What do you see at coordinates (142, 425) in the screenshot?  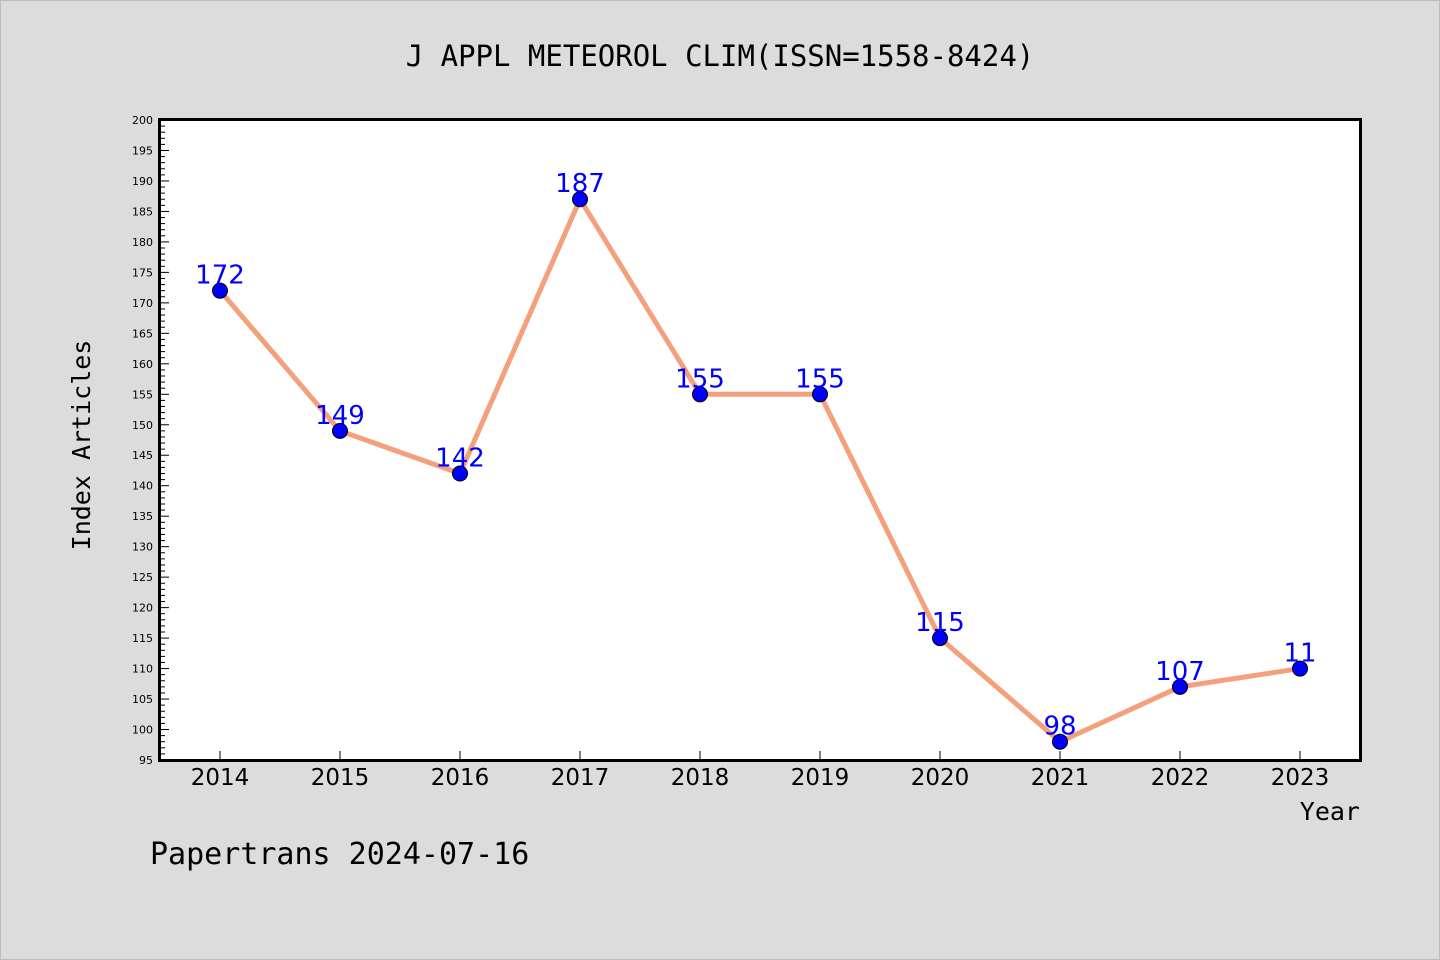 I see `y-tick-label: 150` at bounding box center [142, 425].